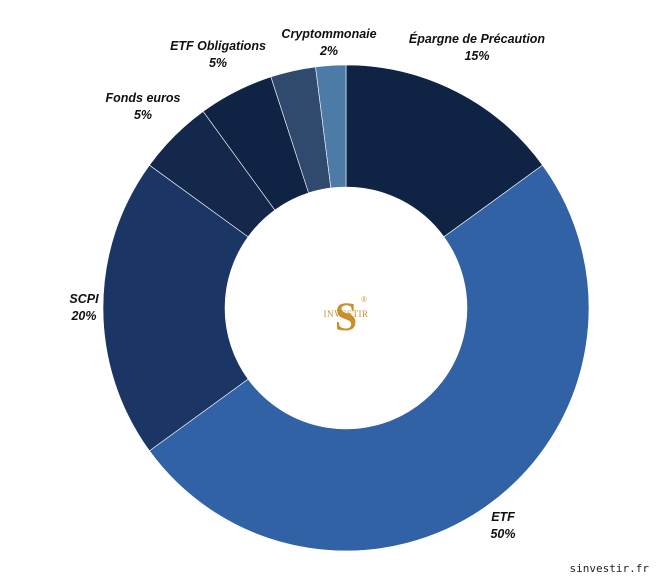 This screenshot has width=661, height=581. I want to click on logo-registered-mark: ®, so click(364, 299).